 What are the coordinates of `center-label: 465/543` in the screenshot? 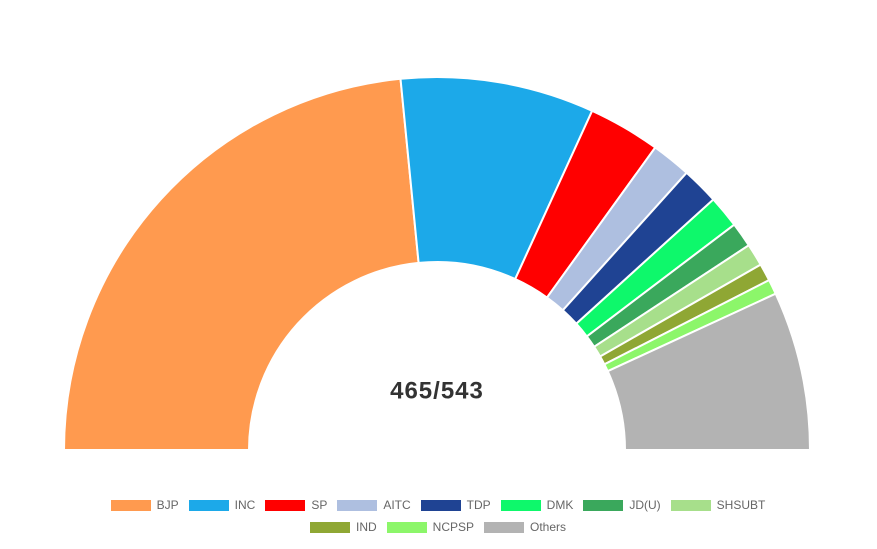 It's located at (437, 390).